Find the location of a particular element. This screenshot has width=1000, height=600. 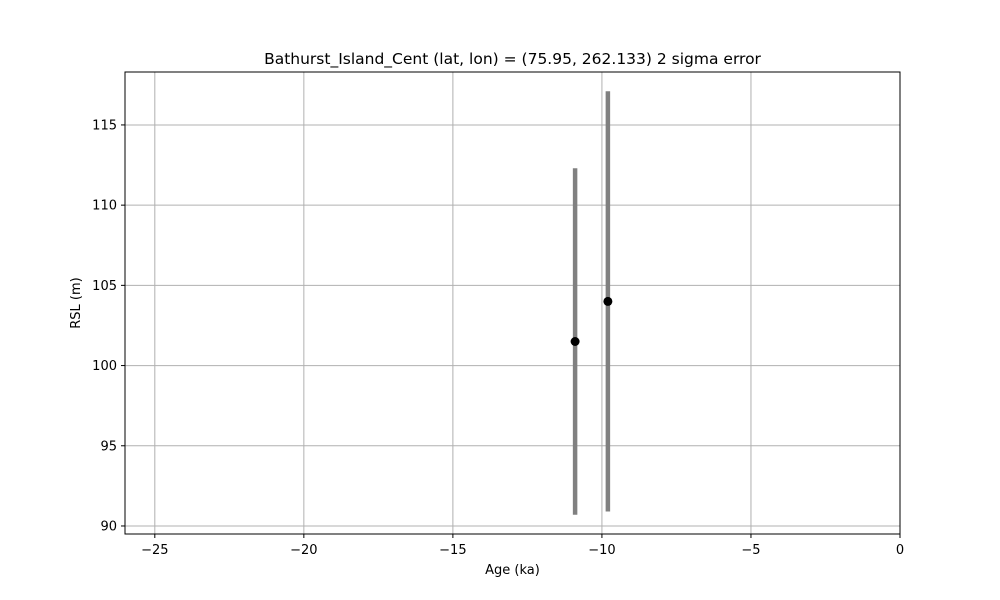

x-tick-label: −25 is located at coordinates (154, 550).